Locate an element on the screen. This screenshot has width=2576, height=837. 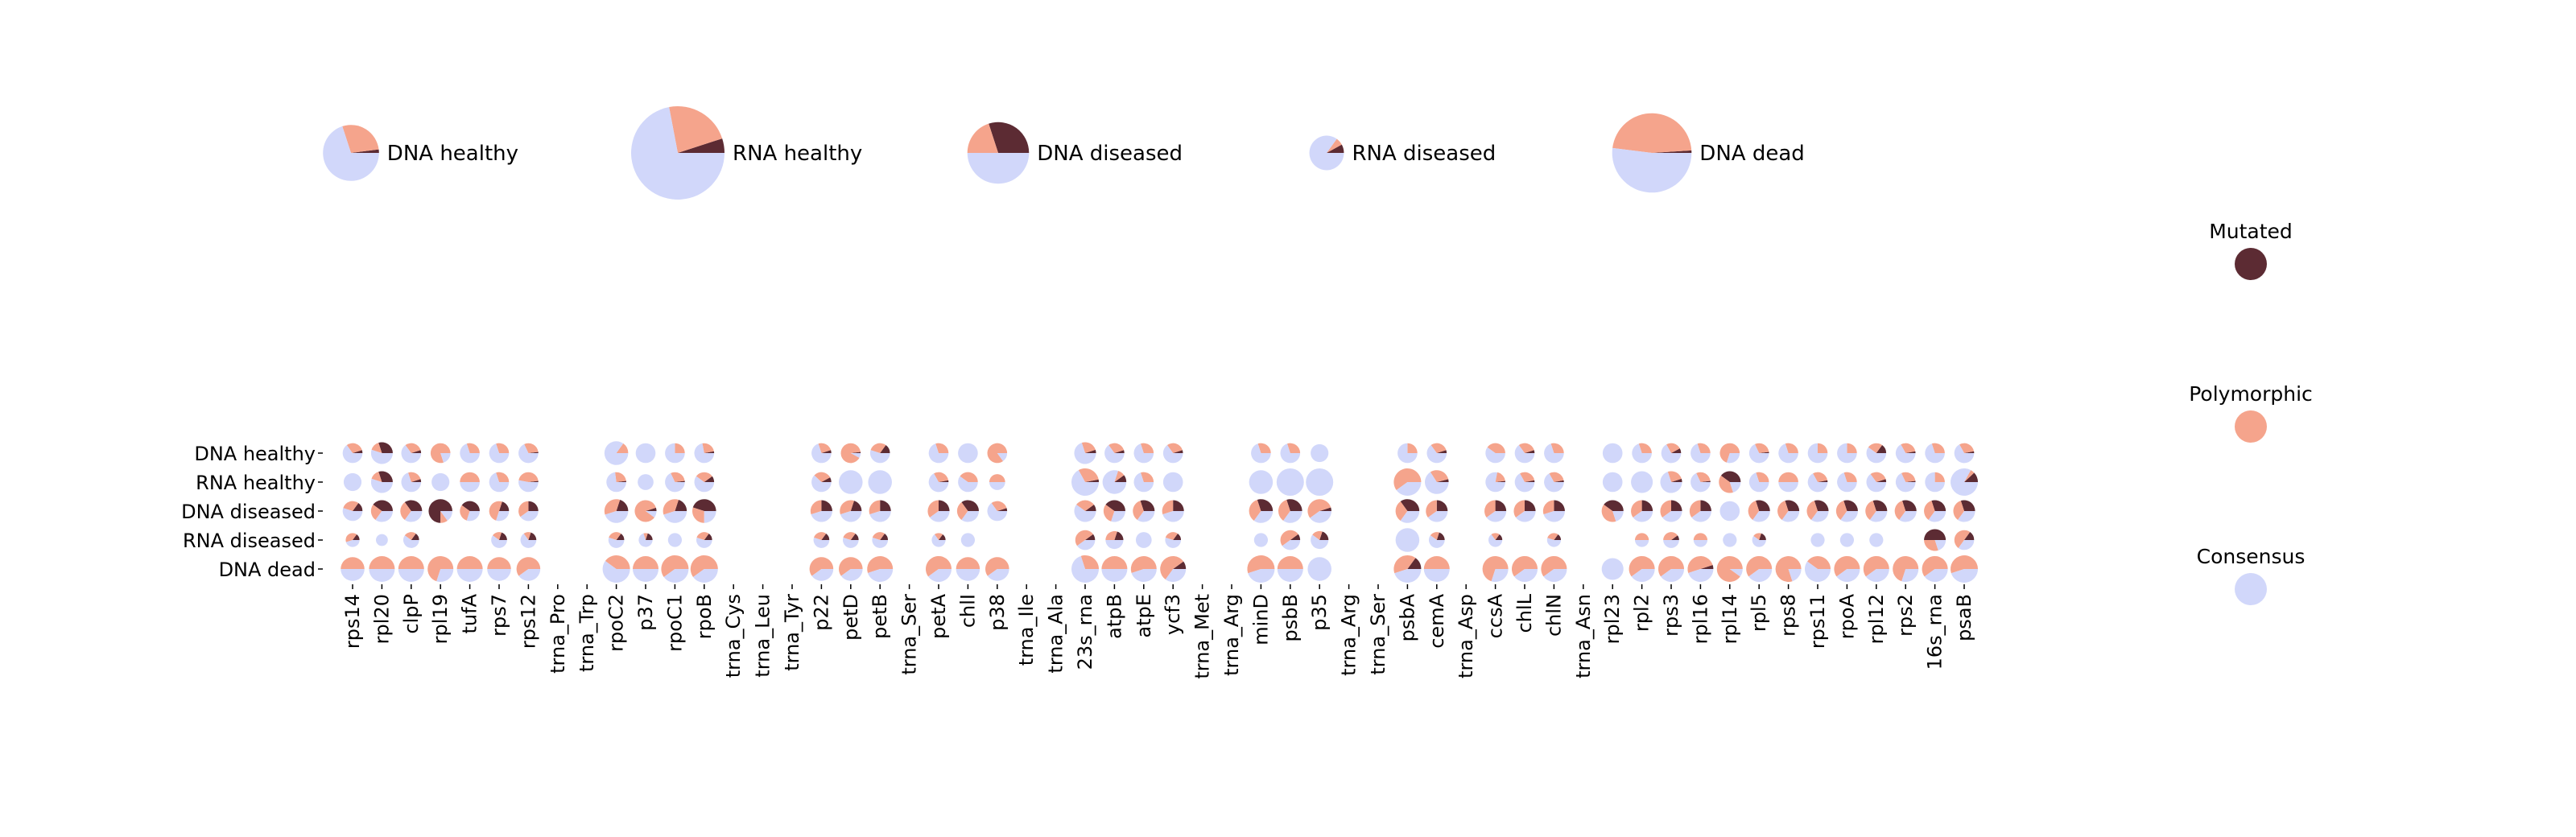
legend-consensus-label: Consensus is located at coordinates (2251, 557).